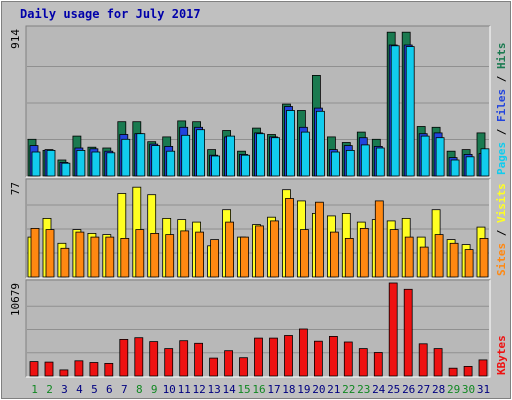 The height and width of the screenshot is (400, 512). Describe the element at coordinates (184, 389) in the screenshot. I see `day-label-11: 11` at that location.